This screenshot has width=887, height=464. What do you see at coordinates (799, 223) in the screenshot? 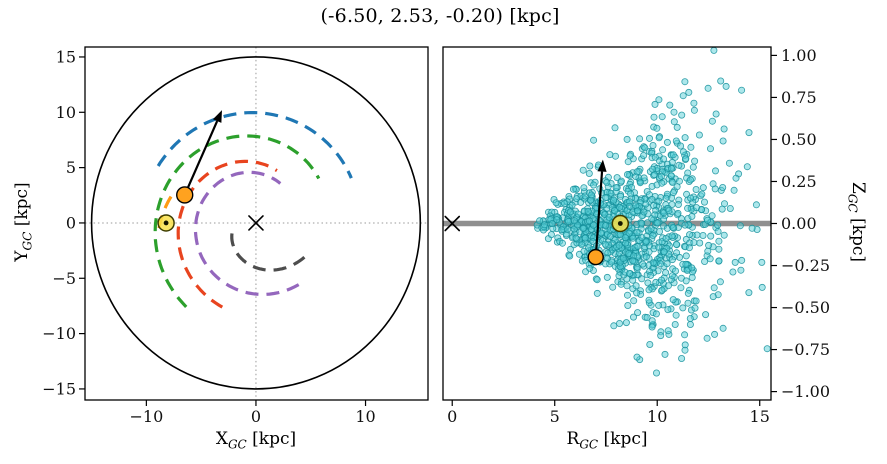
I see `tick-label: 0.00` at bounding box center [799, 223].